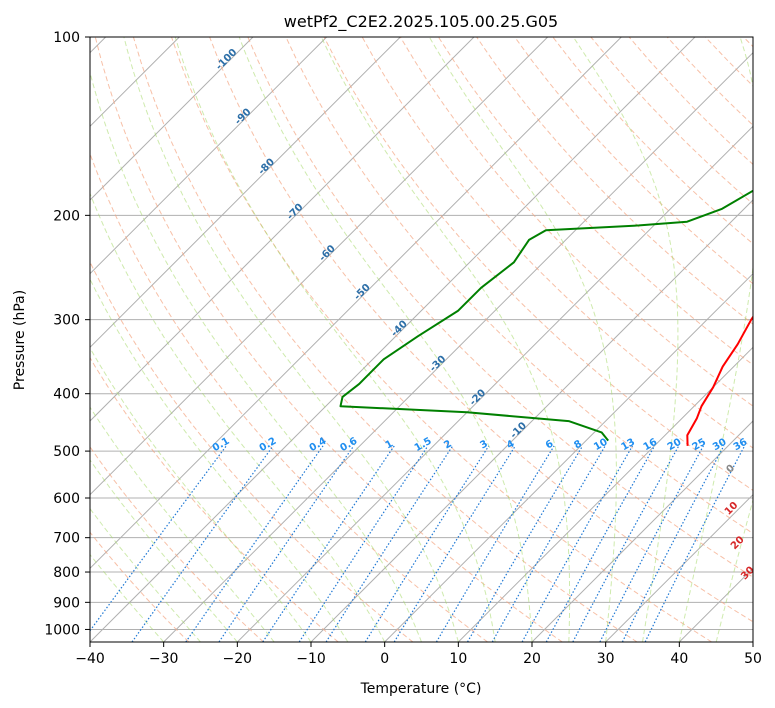 Image resolution: width=775 pixels, height=708 pixels. Describe the element at coordinates (511, 444) in the screenshot. I see `mixing-ratio-label: 4` at that location.